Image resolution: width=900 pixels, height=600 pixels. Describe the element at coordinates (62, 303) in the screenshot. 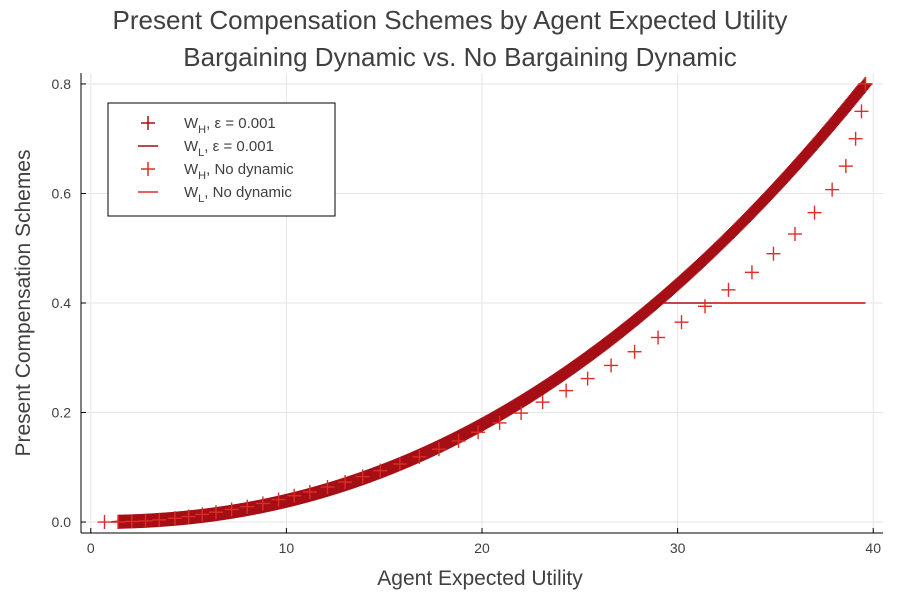

I see `y-tick-label: 0.4` at that location.